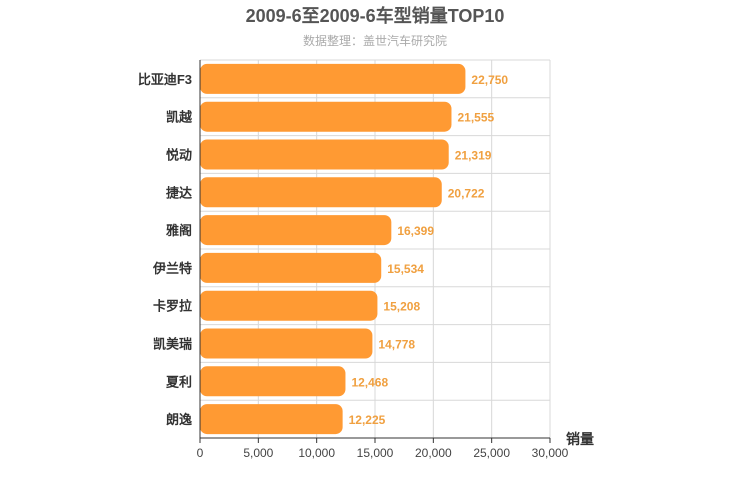 The height and width of the screenshot is (500, 750). What do you see at coordinates (179, 192) in the screenshot?
I see `category-label: 捷达` at bounding box center [179, 192].